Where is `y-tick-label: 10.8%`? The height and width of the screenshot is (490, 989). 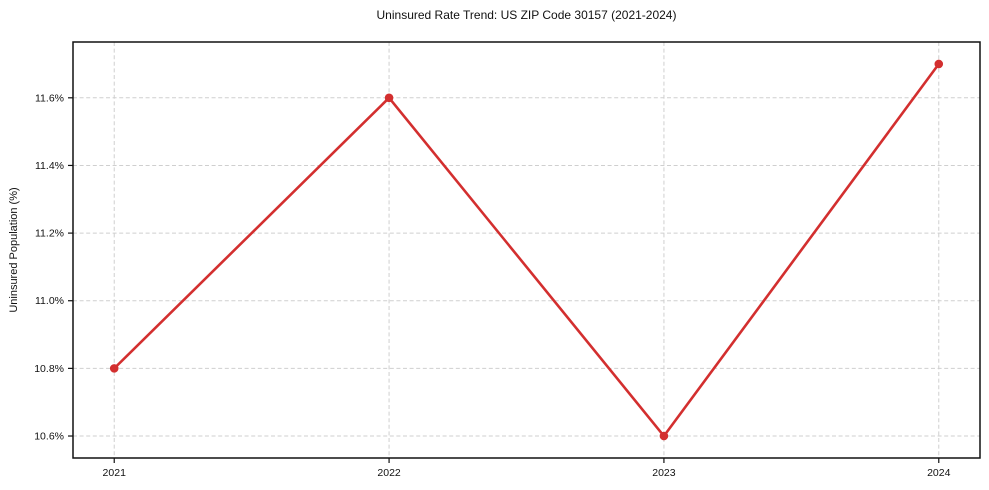
y-tick-label: 10.8% is located at coordinates (49, 369).